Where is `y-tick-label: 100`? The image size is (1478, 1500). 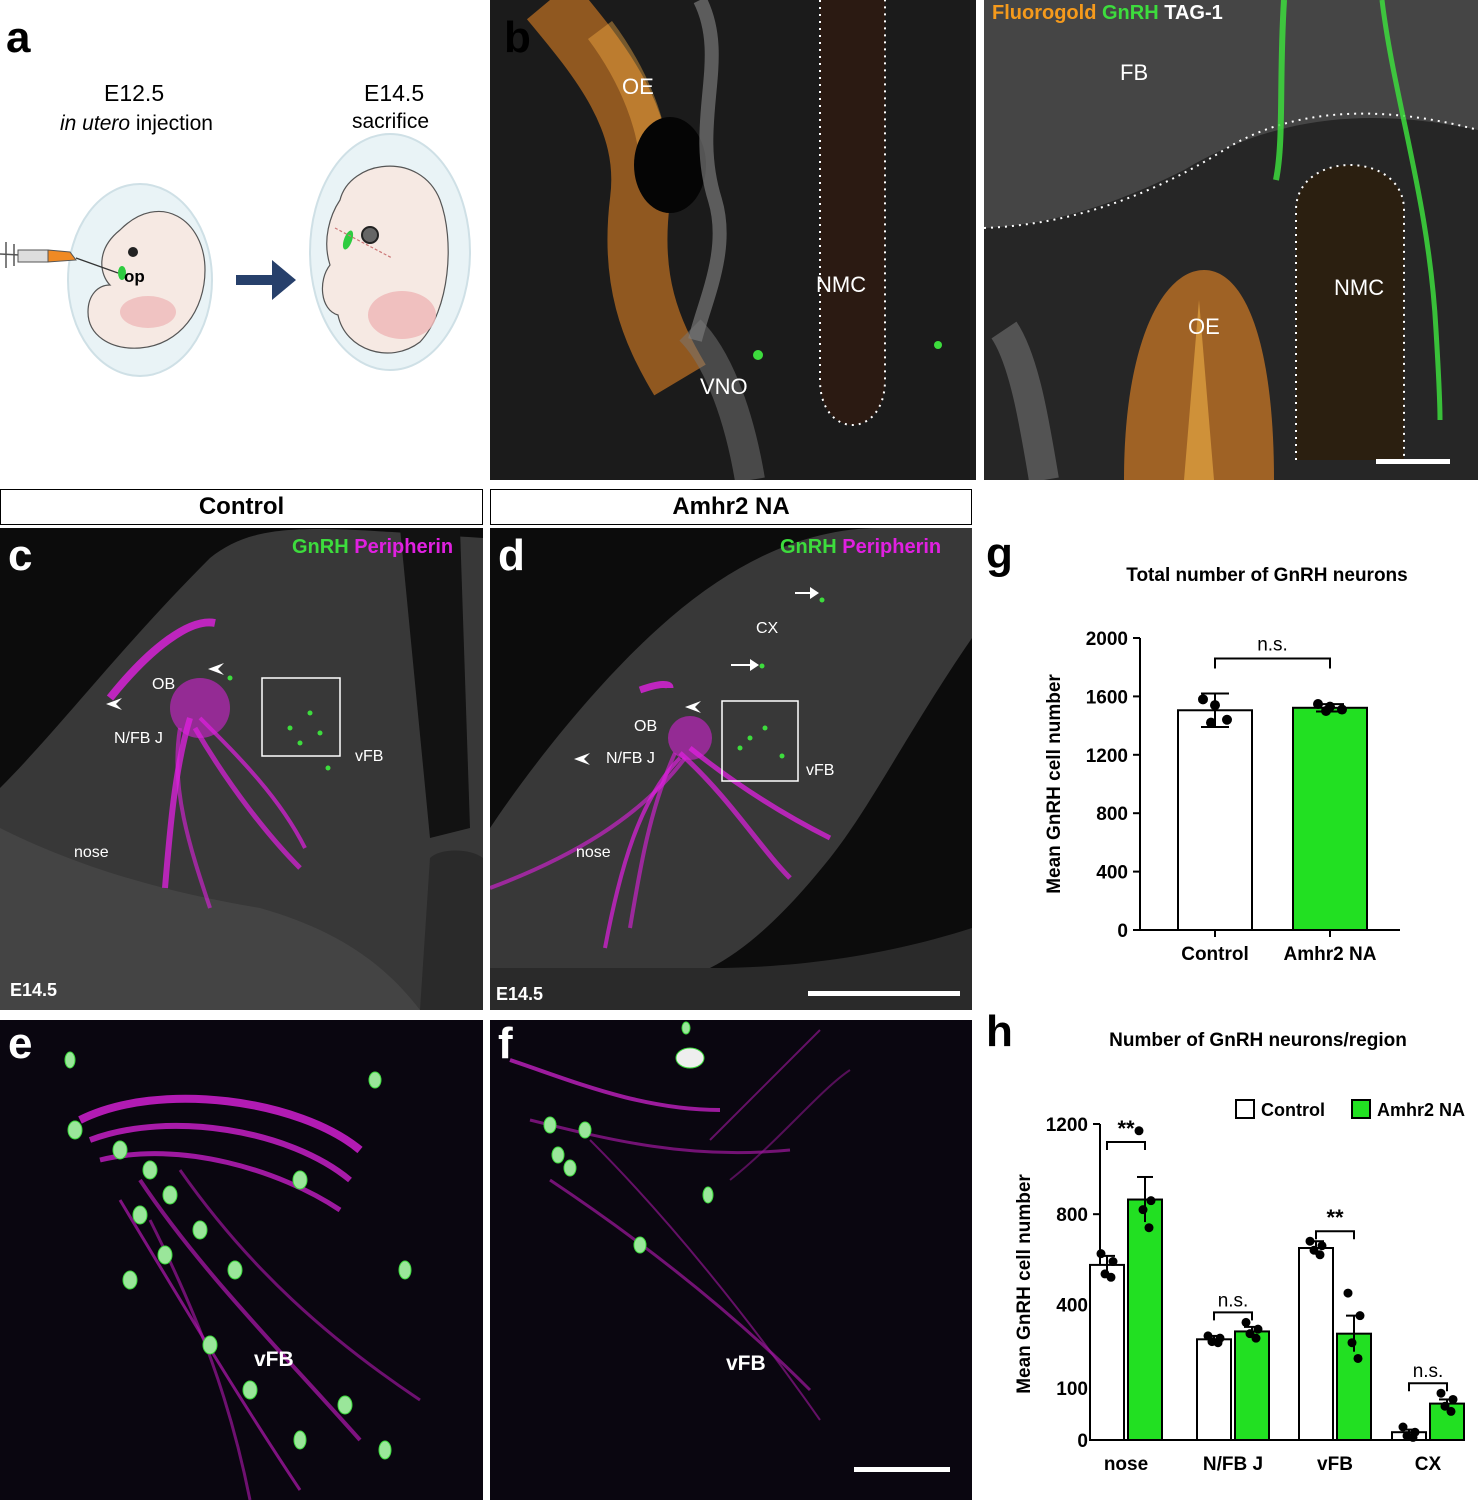 y-tick-label: 100 is located at coordinates (1072, 1389).